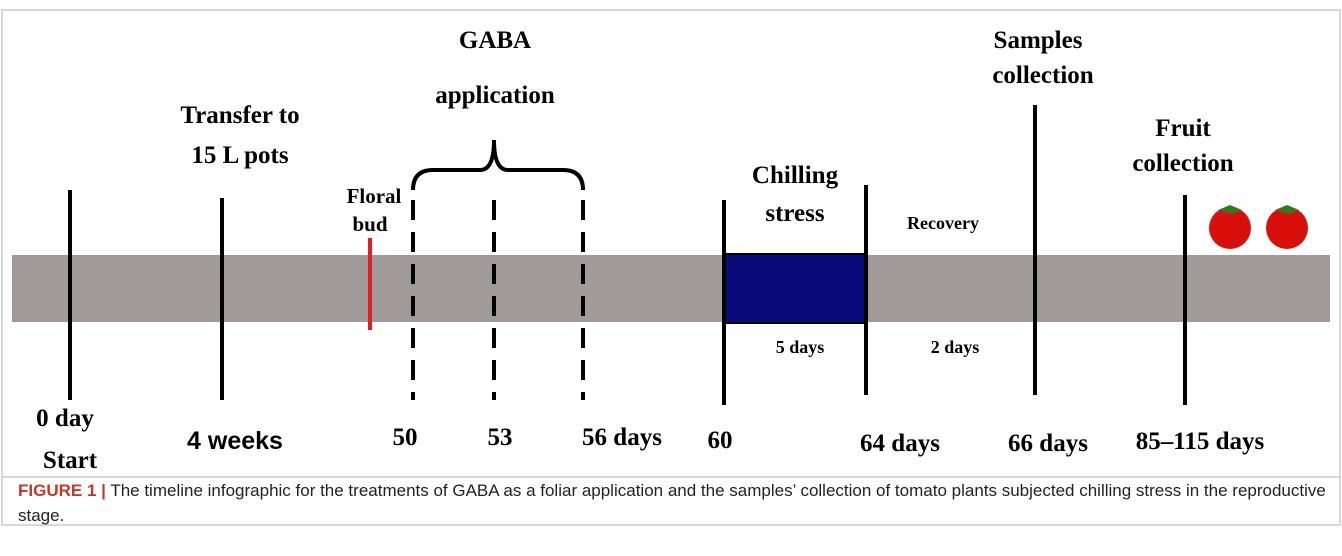 The image size is (1342, 556). What do you see at coordinates (955, 347) in the screenshot?
I see `label: 2 days` at bounding box center [955, 347].